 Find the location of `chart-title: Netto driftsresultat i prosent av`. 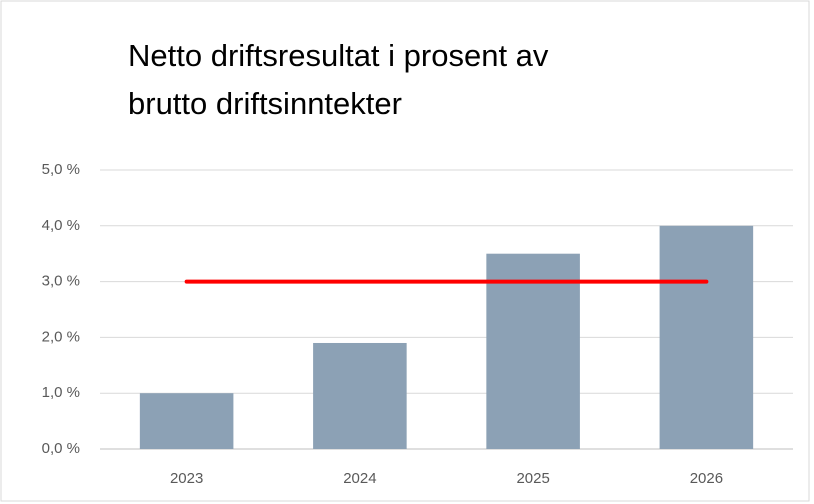

chart-title: Netto driftsresultat i prosent av is located at coordinates (338, 55).